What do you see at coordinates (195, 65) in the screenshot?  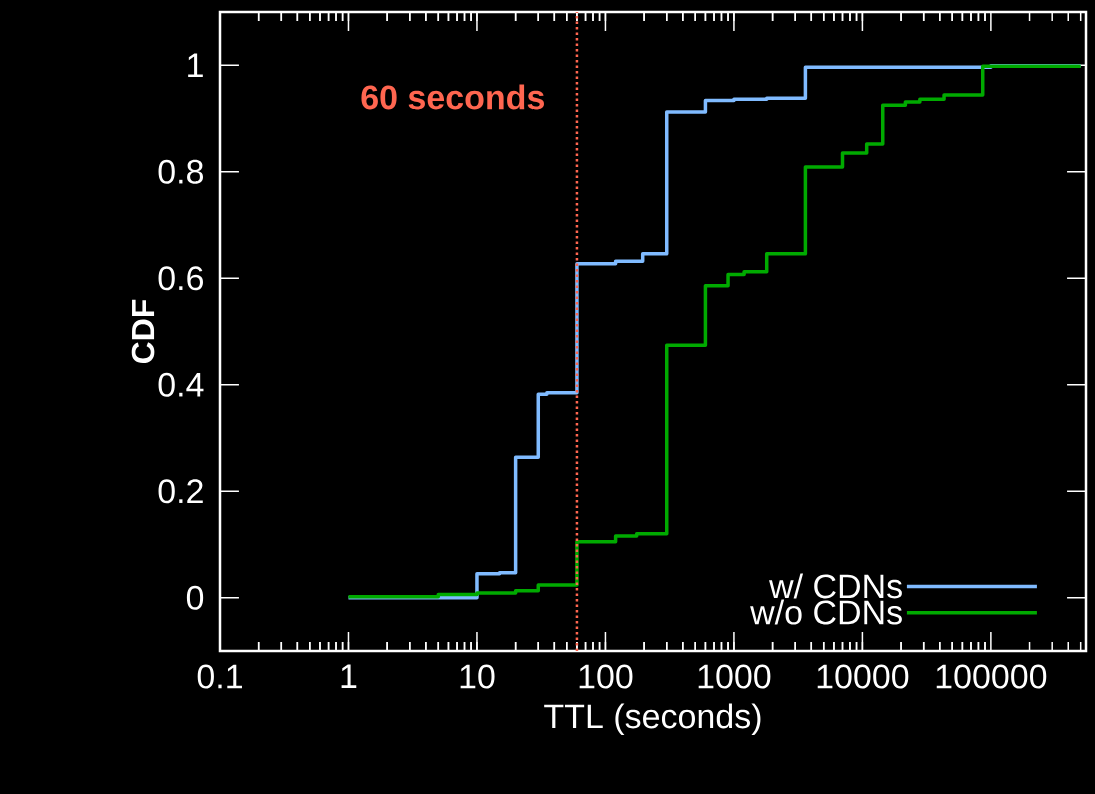 I see `y-tick-label: 1` at bounding box center [195, 65].